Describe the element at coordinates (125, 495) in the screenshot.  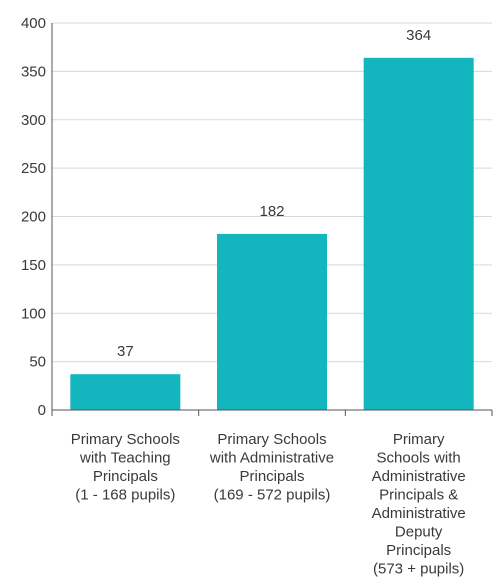
I see `x-category-label-line: (1 - 168 pupils)` at that location.